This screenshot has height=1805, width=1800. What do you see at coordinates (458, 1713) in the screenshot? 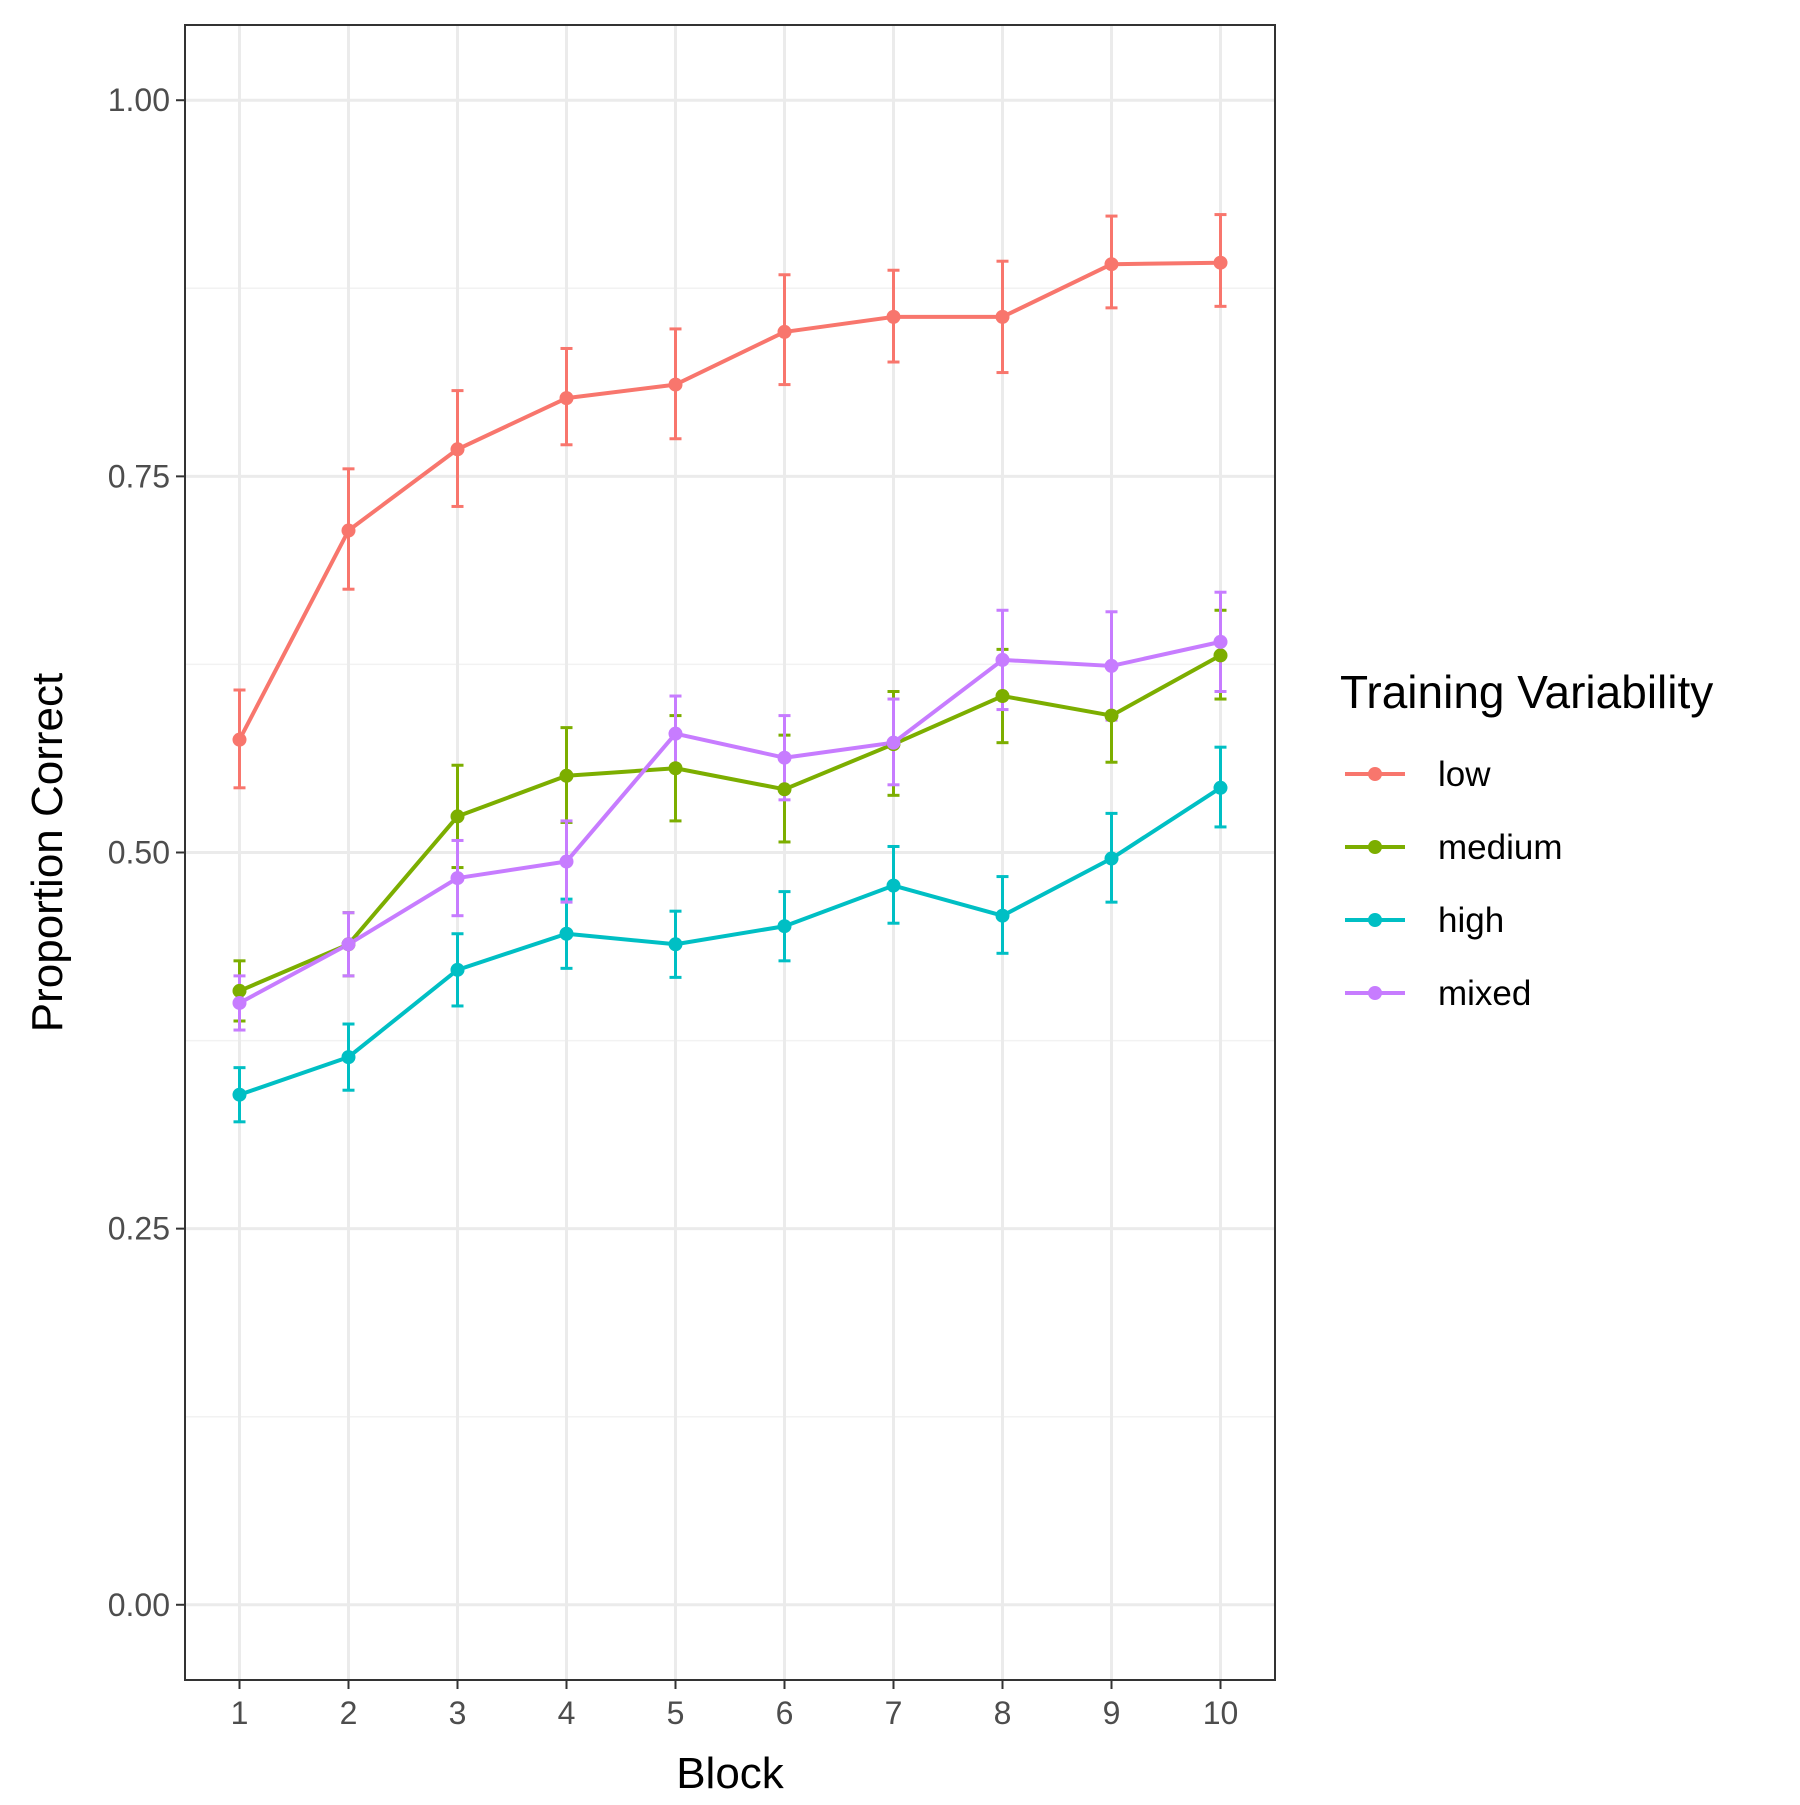
I see `x-tick-label: 3` at bounding box center [458, 1713].